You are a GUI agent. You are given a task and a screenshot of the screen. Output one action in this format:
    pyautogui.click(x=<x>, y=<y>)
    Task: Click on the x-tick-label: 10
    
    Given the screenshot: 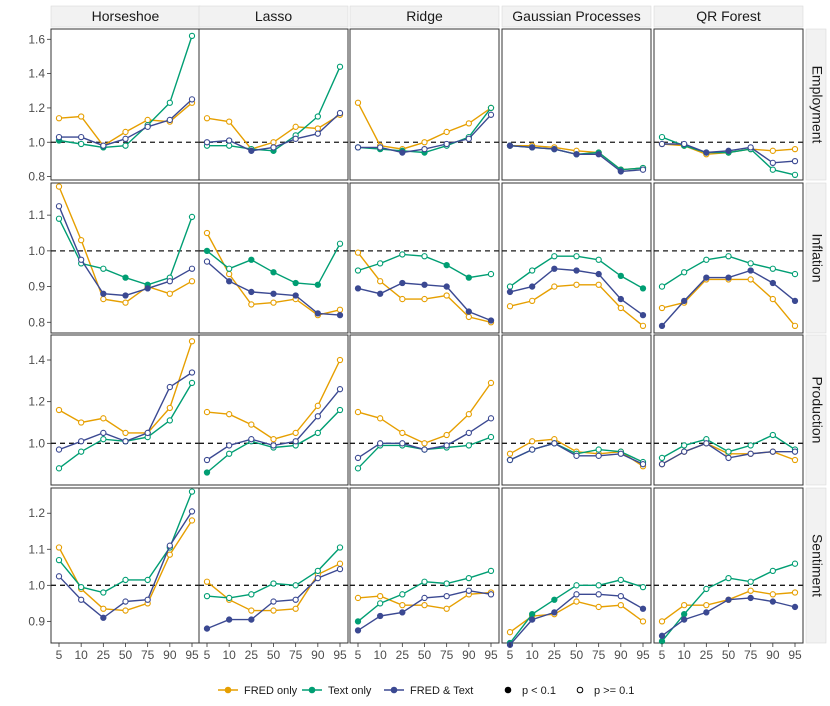 What is the action you would take?
    pyautogui.click(x=684, y=655)
    